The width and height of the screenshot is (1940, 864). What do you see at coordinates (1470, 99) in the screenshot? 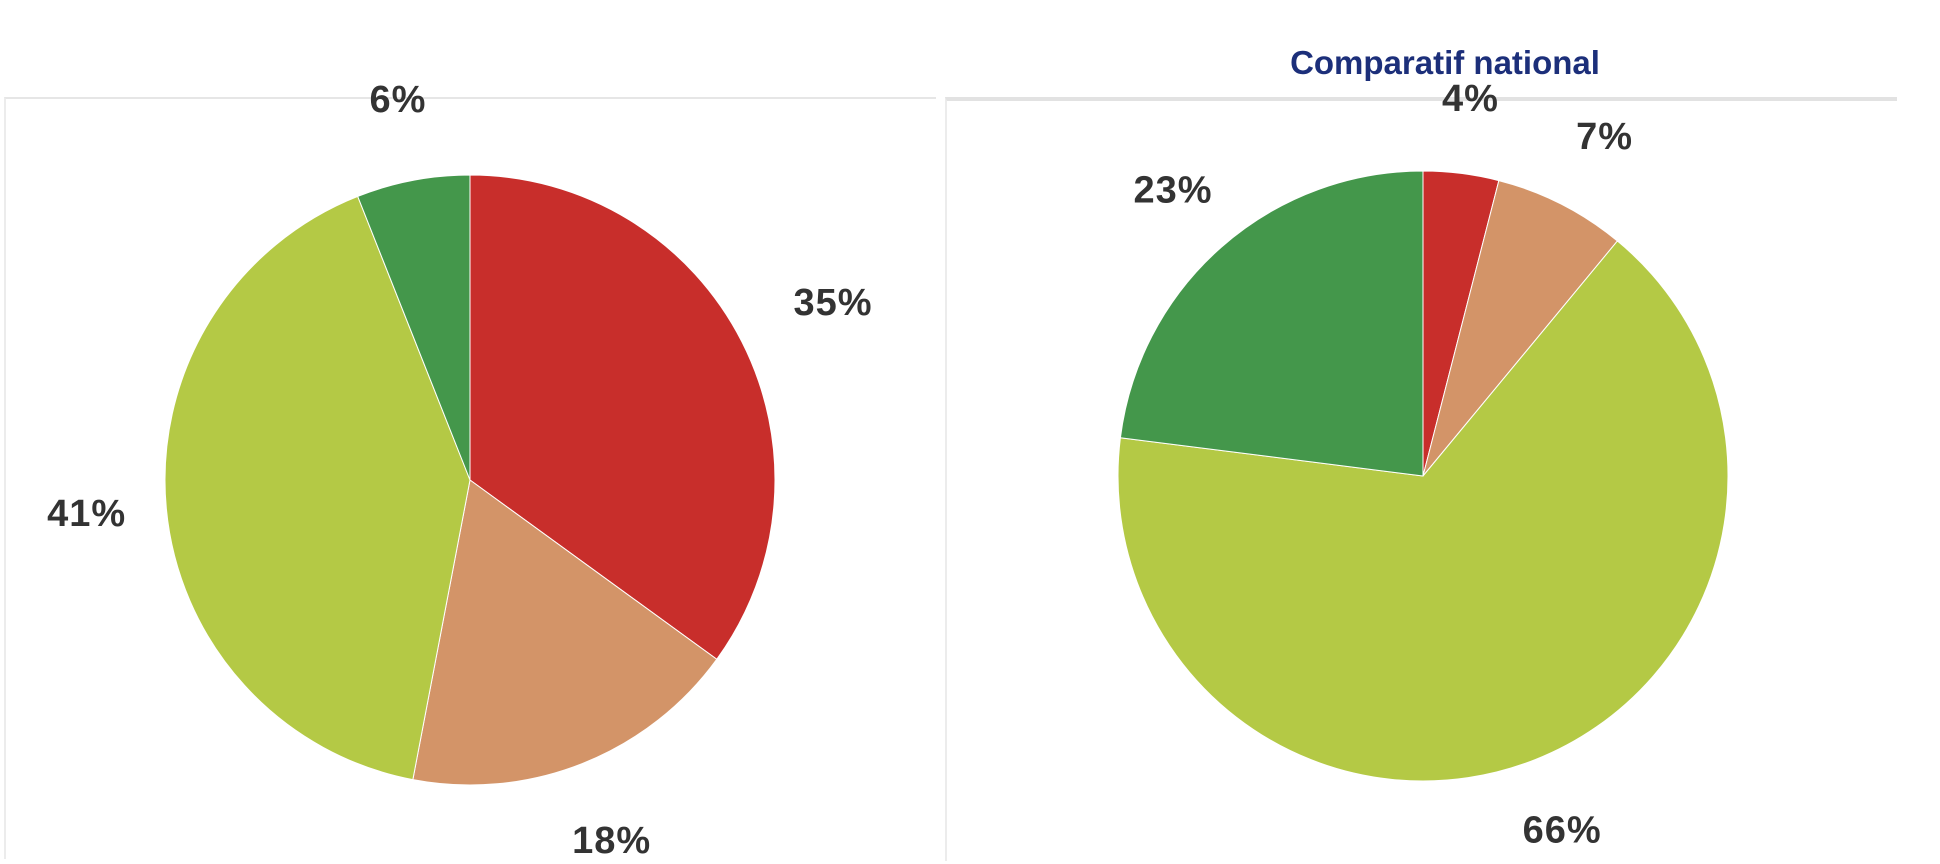
I see `slice-label: 4%` at bounding box center [1470, 99].